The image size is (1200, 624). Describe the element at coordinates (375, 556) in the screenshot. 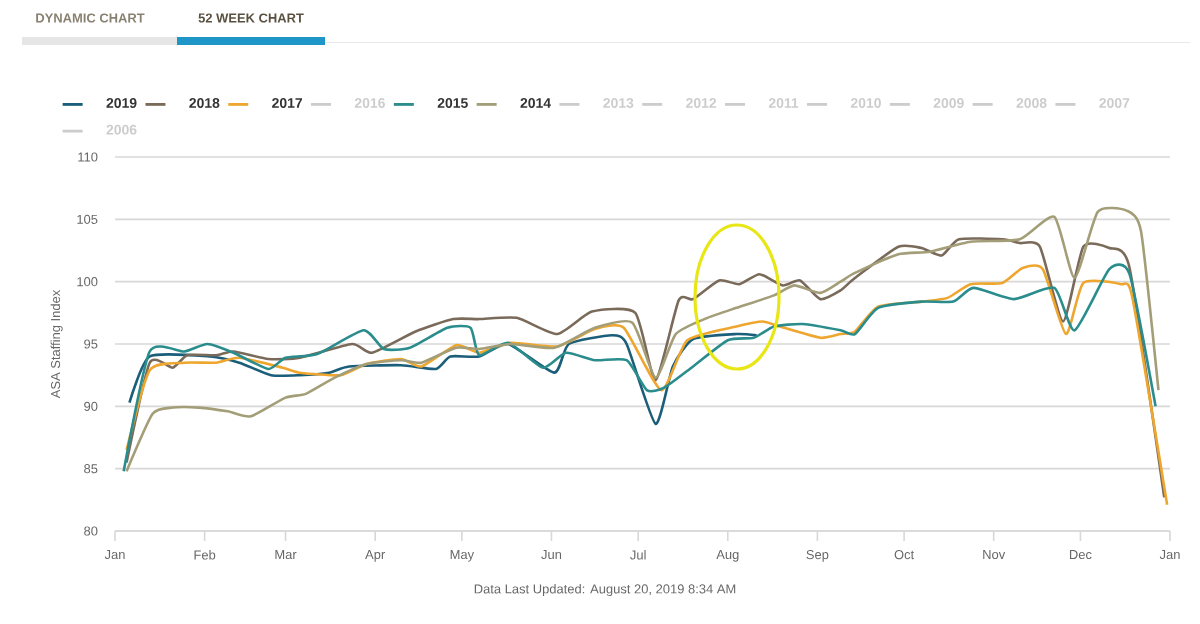

I see `x-tick-label: Apr` at that location.